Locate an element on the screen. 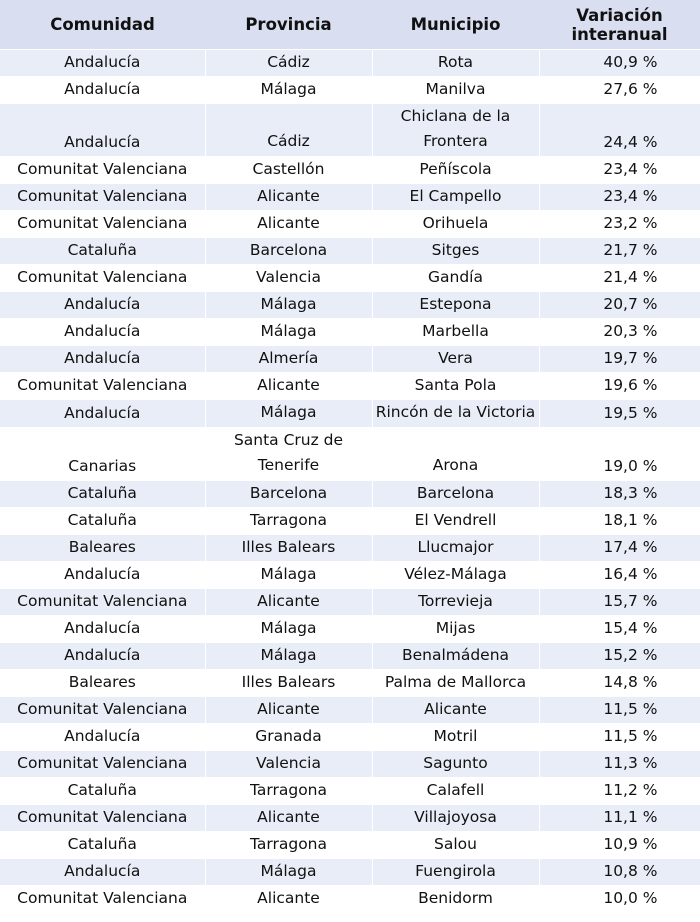 The width and height of the screenshot is (700, 922). table-row: Comunitat Valenciana Valencia Gandía 21,4 % is located at coordinates (350, 278).